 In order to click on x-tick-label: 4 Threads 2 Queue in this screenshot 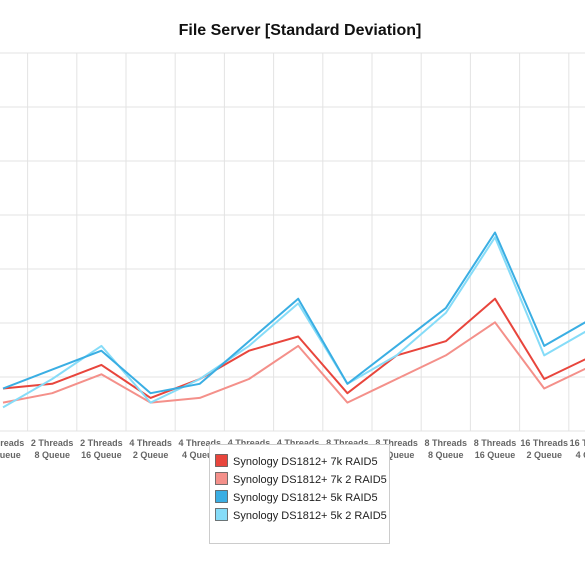, I will do `click(150, 449)`.